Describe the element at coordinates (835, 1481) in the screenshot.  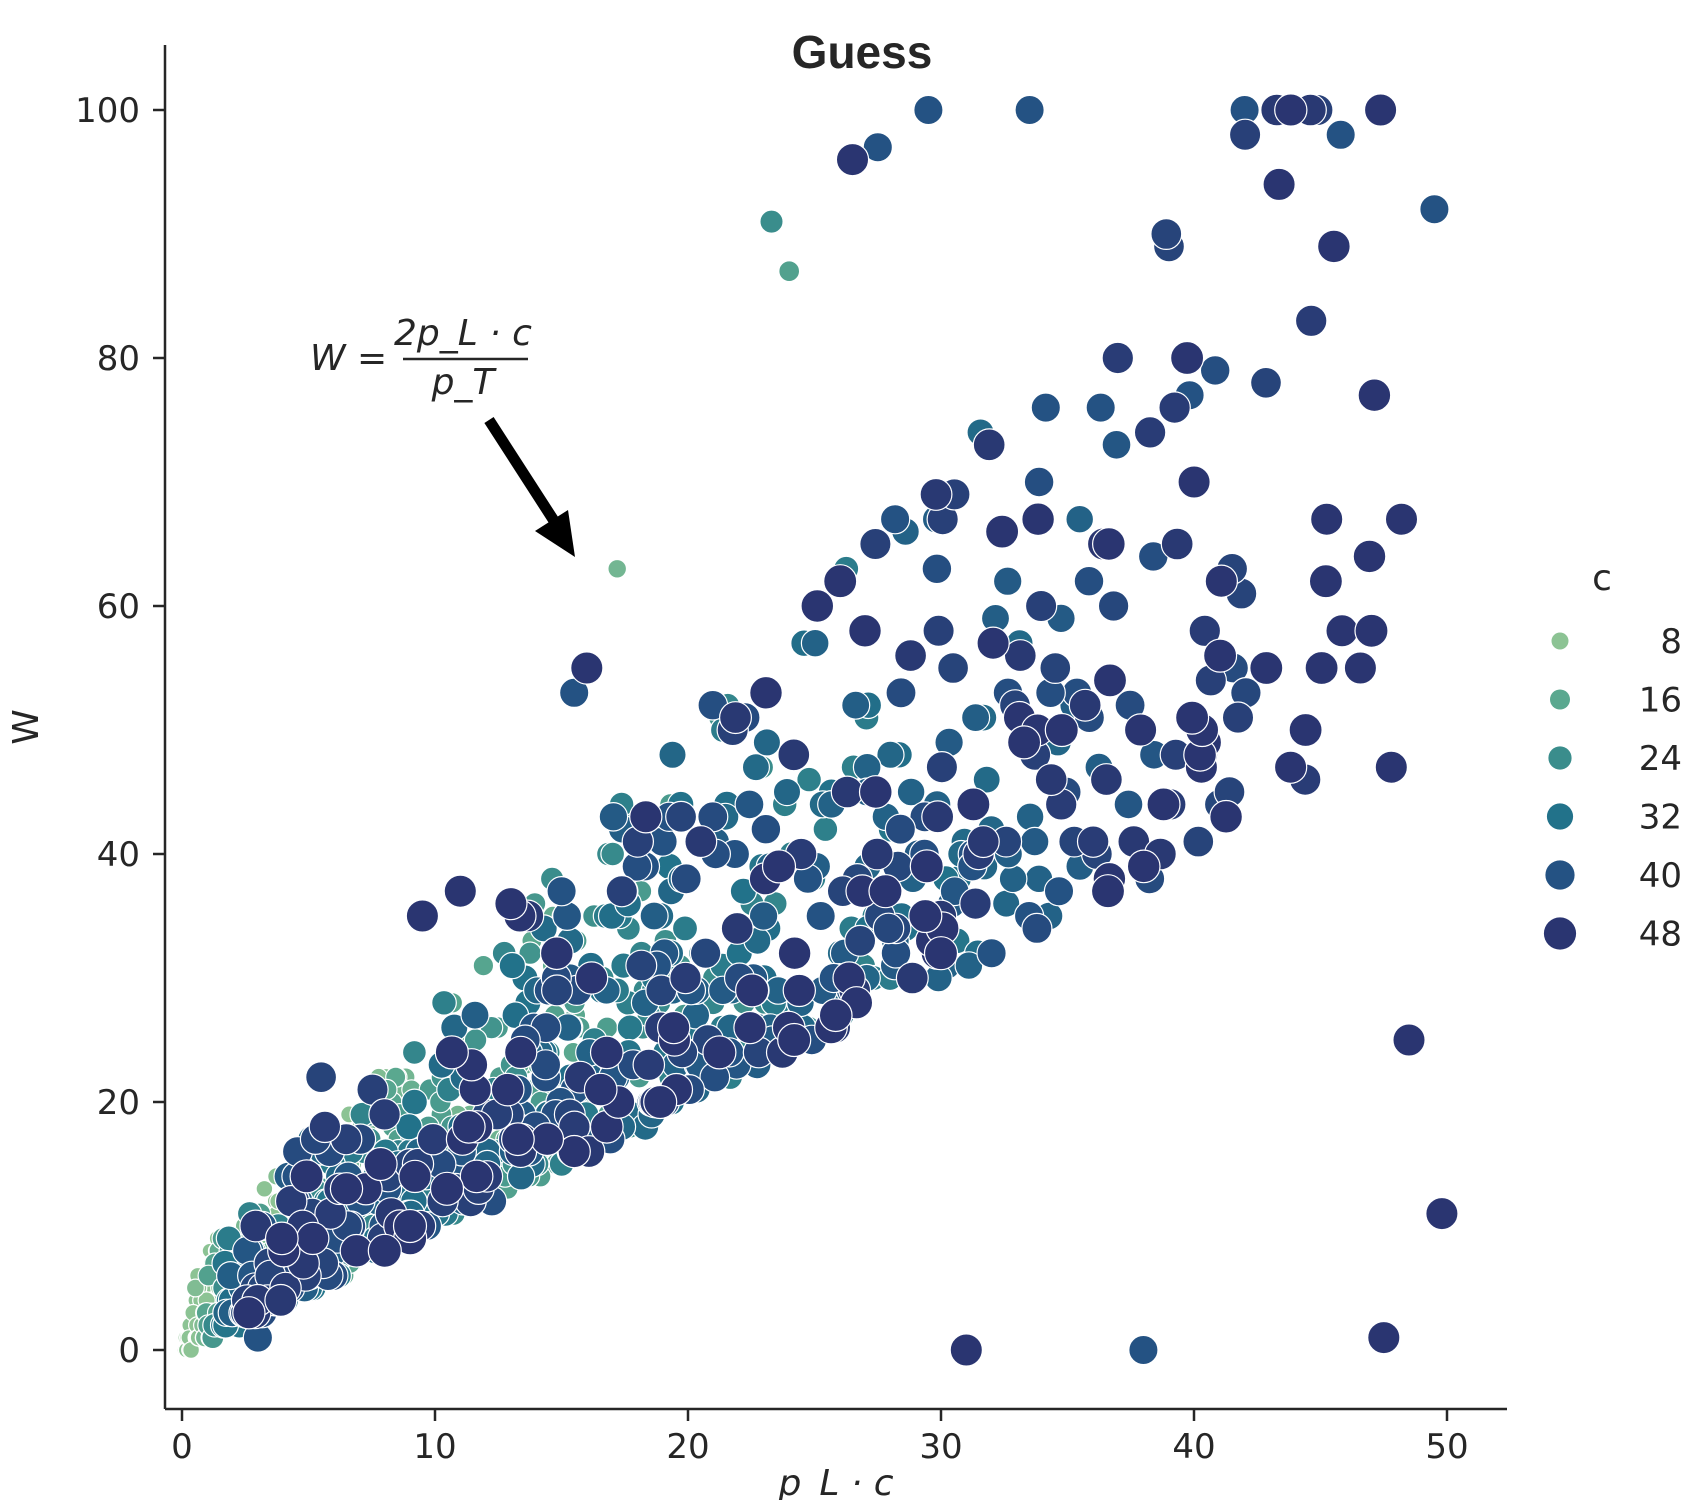
I see `x-axis-label-text: p_L · c` at that location.